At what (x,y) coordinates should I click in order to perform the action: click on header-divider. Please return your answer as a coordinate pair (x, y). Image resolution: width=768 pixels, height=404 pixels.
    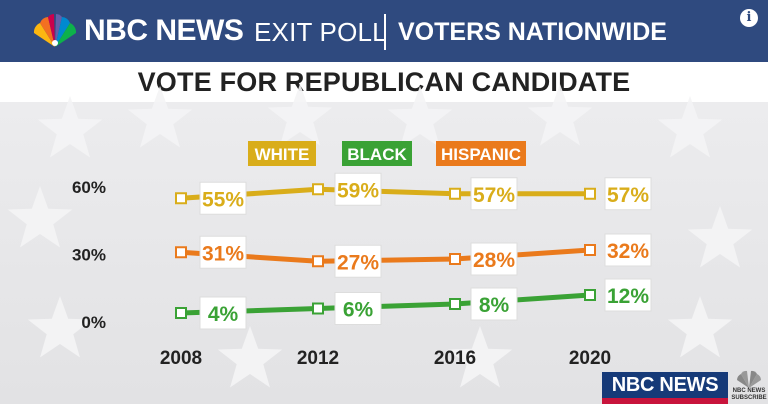
    Looking at the image, I should click on (385, 32).